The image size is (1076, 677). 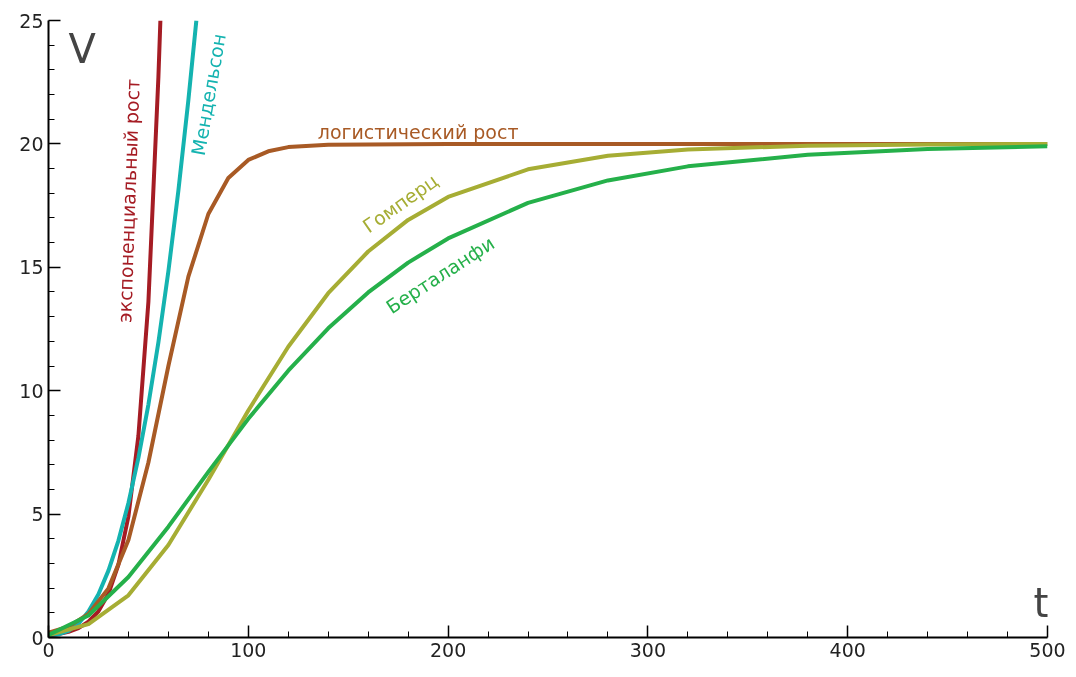 I want to click on x-tick-label: 200, so click(x=448, y=649).